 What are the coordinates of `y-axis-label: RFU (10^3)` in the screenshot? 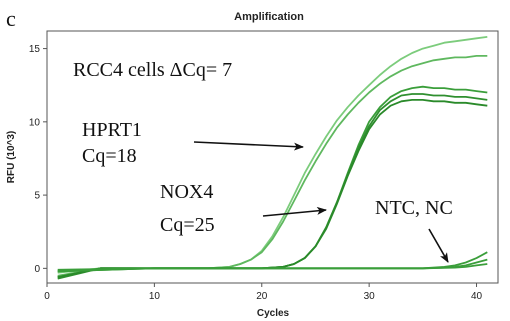 It's located at (11, 157).